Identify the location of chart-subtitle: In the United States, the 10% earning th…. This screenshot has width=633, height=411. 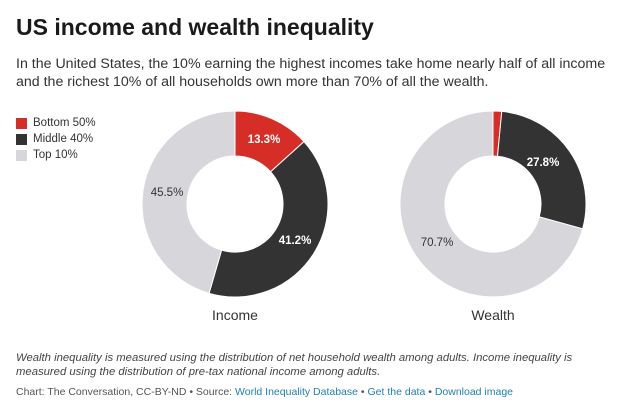
(311, 73).